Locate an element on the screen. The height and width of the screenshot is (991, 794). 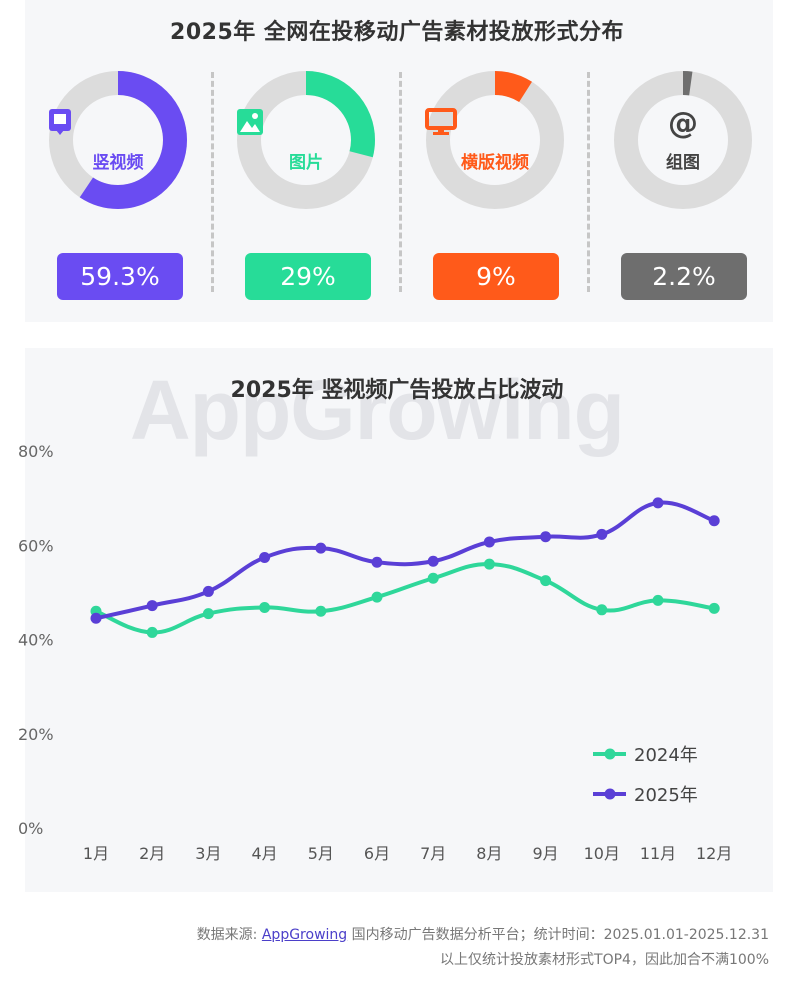
donut-image-group: @ 组图 is located at coordinates (683, 140).